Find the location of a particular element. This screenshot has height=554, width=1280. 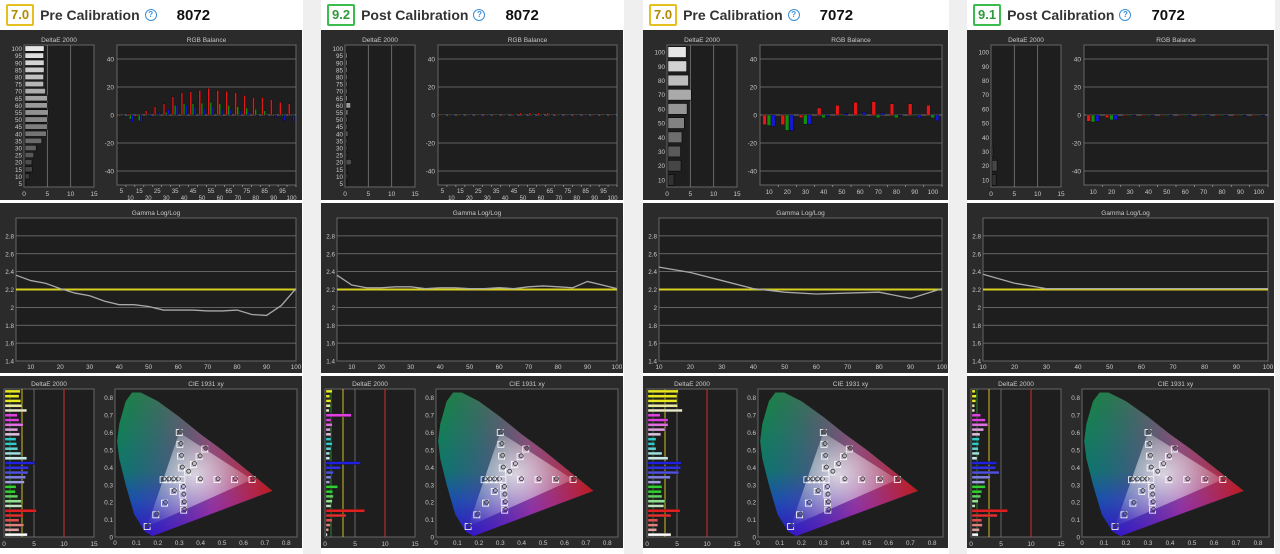

svg-text: 85 is located at coordinates (19, 70).